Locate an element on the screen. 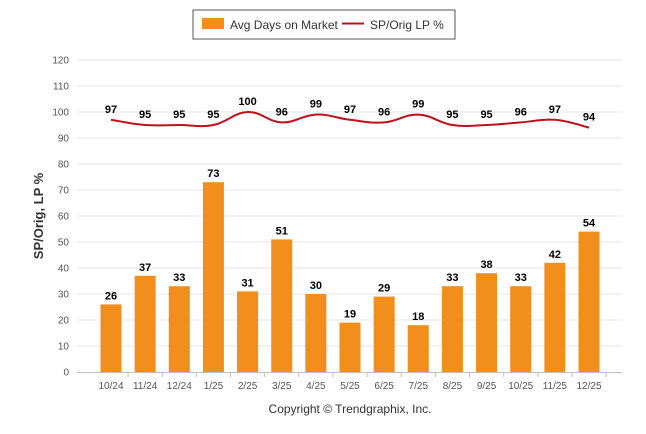 Image resolution: width=646 pixels, height=434 pixels. bar-data-label: 37 is located at coordinates (145, 268).